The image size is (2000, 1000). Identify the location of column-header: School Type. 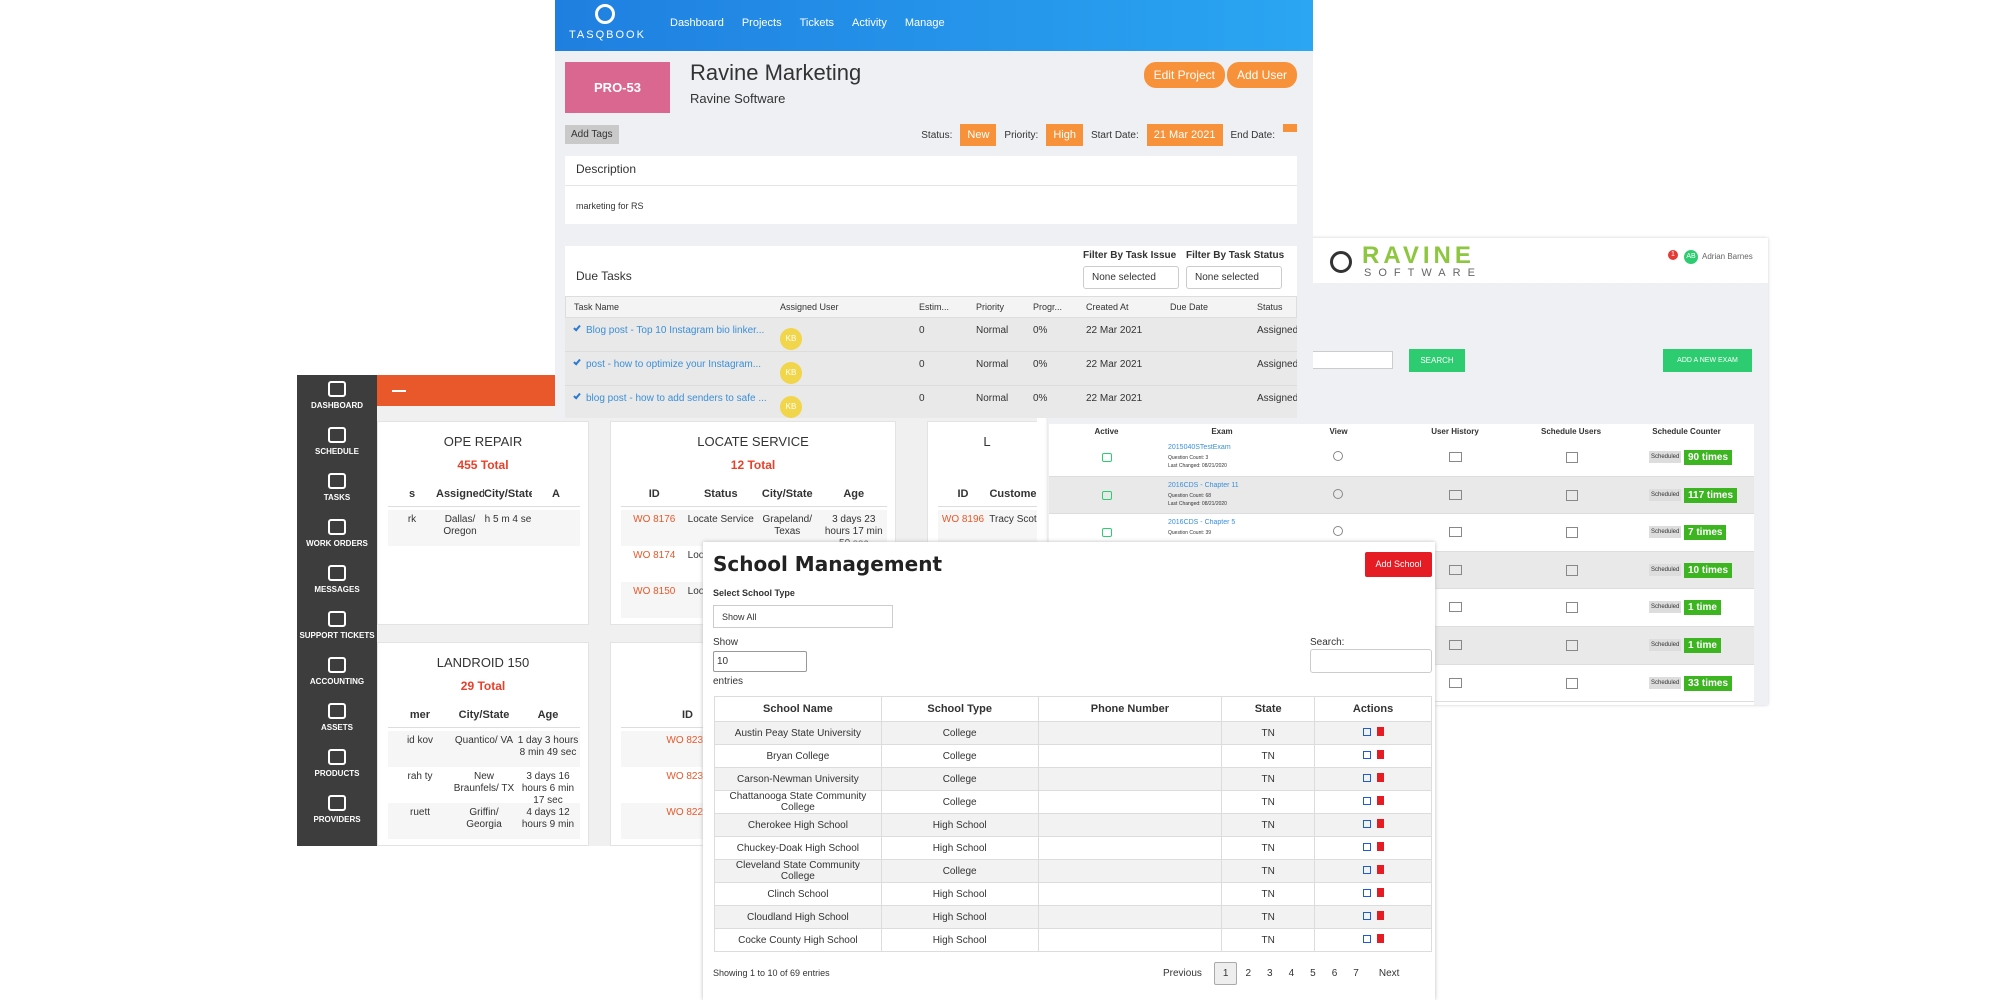
(959, 709).